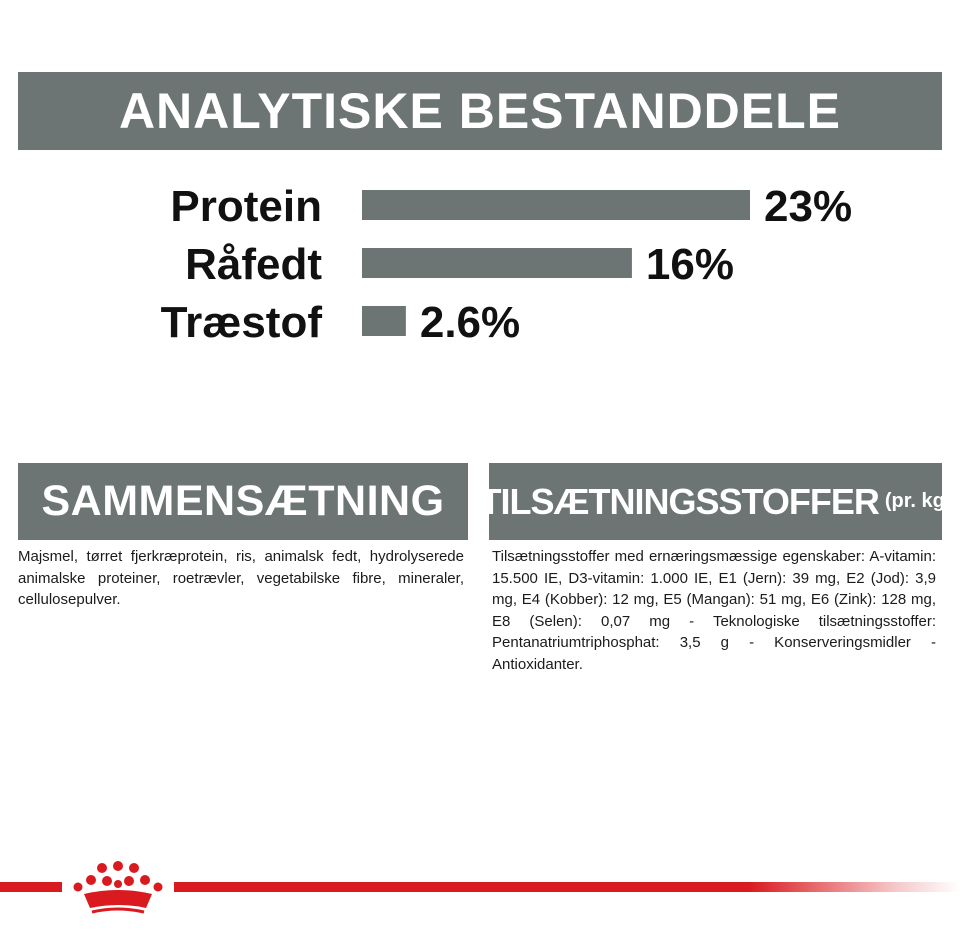 The width and height of the screenshot is (960, 936). What do you see at coordinates (480, 887) in the screenshot?
I see `footer-red-line` at bounding box center [480, 887].